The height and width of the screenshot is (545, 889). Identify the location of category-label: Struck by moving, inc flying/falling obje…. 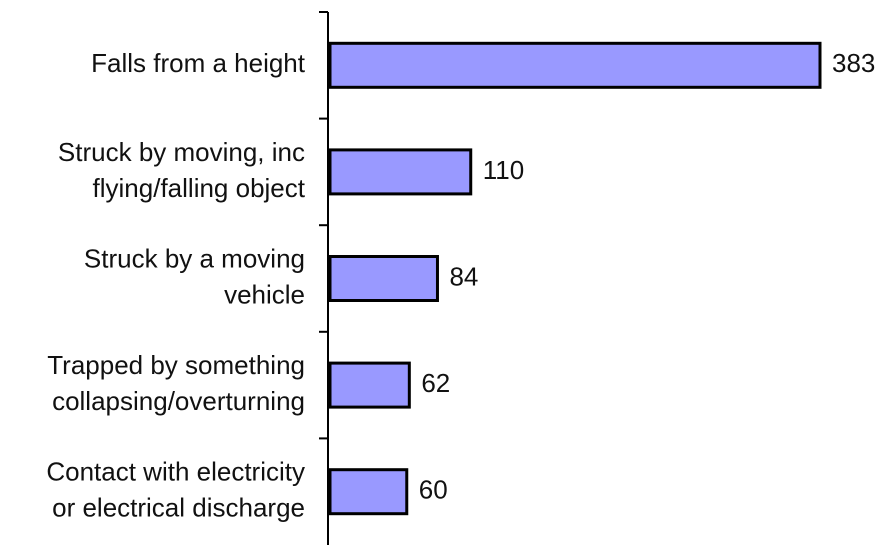
(182, 170).